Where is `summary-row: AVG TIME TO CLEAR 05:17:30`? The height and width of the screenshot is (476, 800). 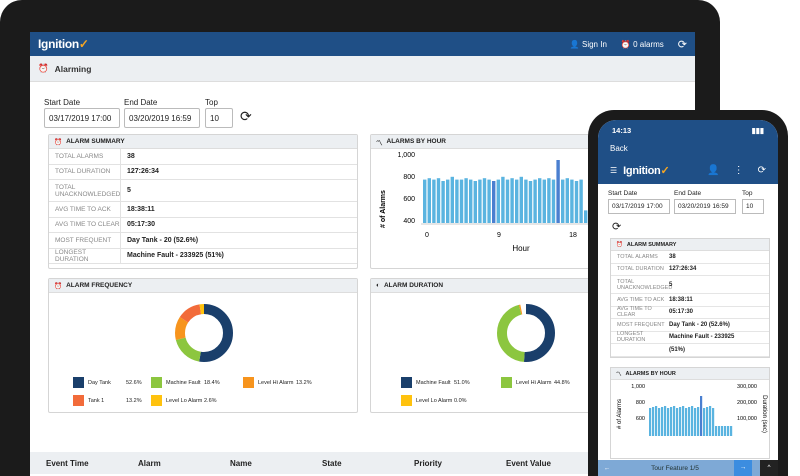 summary-row: AVG TIME TO CLEAR 05:17:30 is located at coordinates (690, 312).